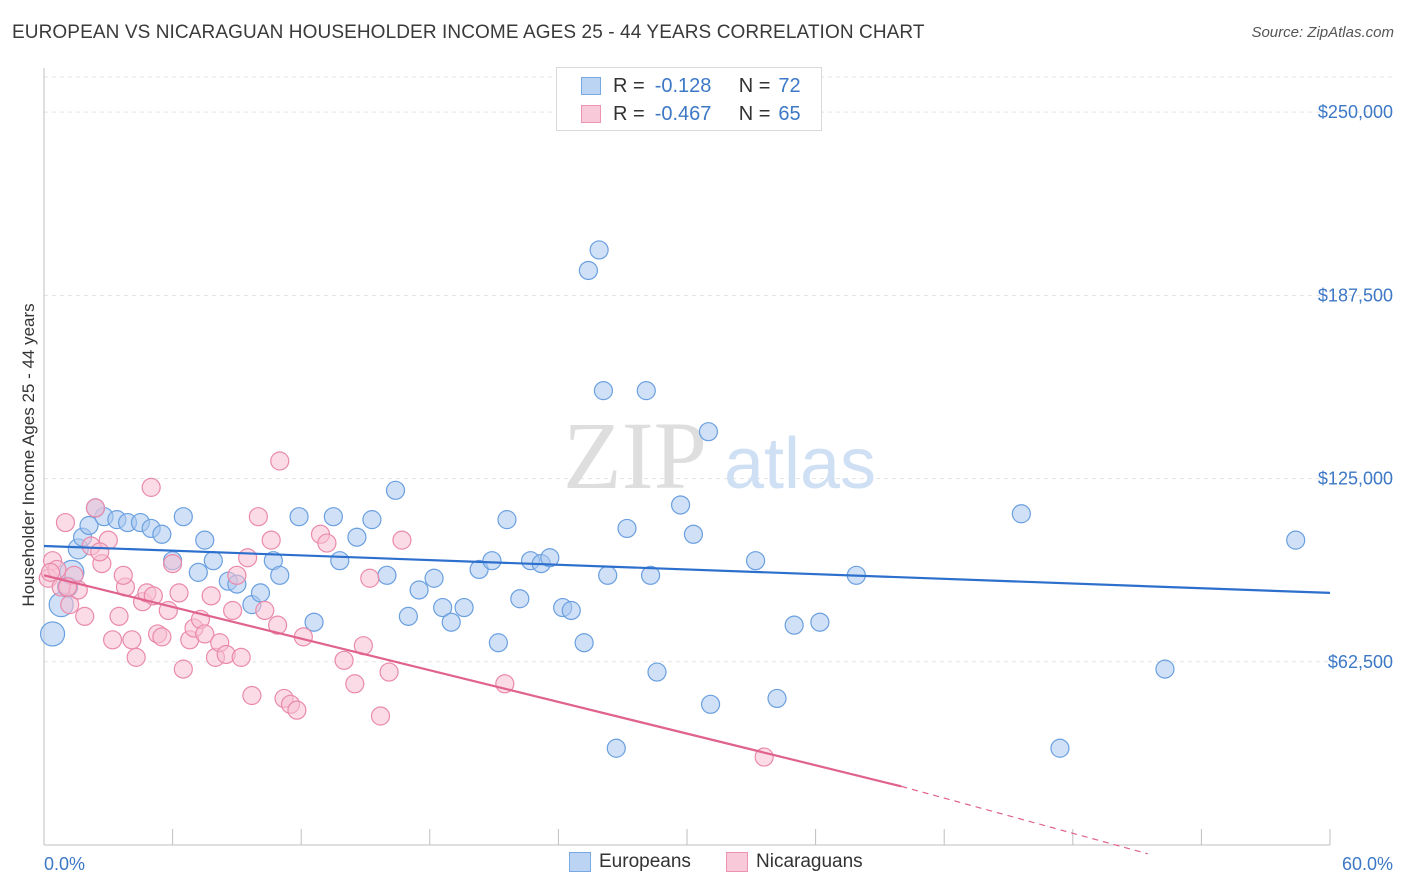 The height and width of the screenshot is (892, 1406). What do you see at coordinates (737, 862) in the screenshot?
I see `legend-swatch-nicaraguans` at bounding box center [737, 862].